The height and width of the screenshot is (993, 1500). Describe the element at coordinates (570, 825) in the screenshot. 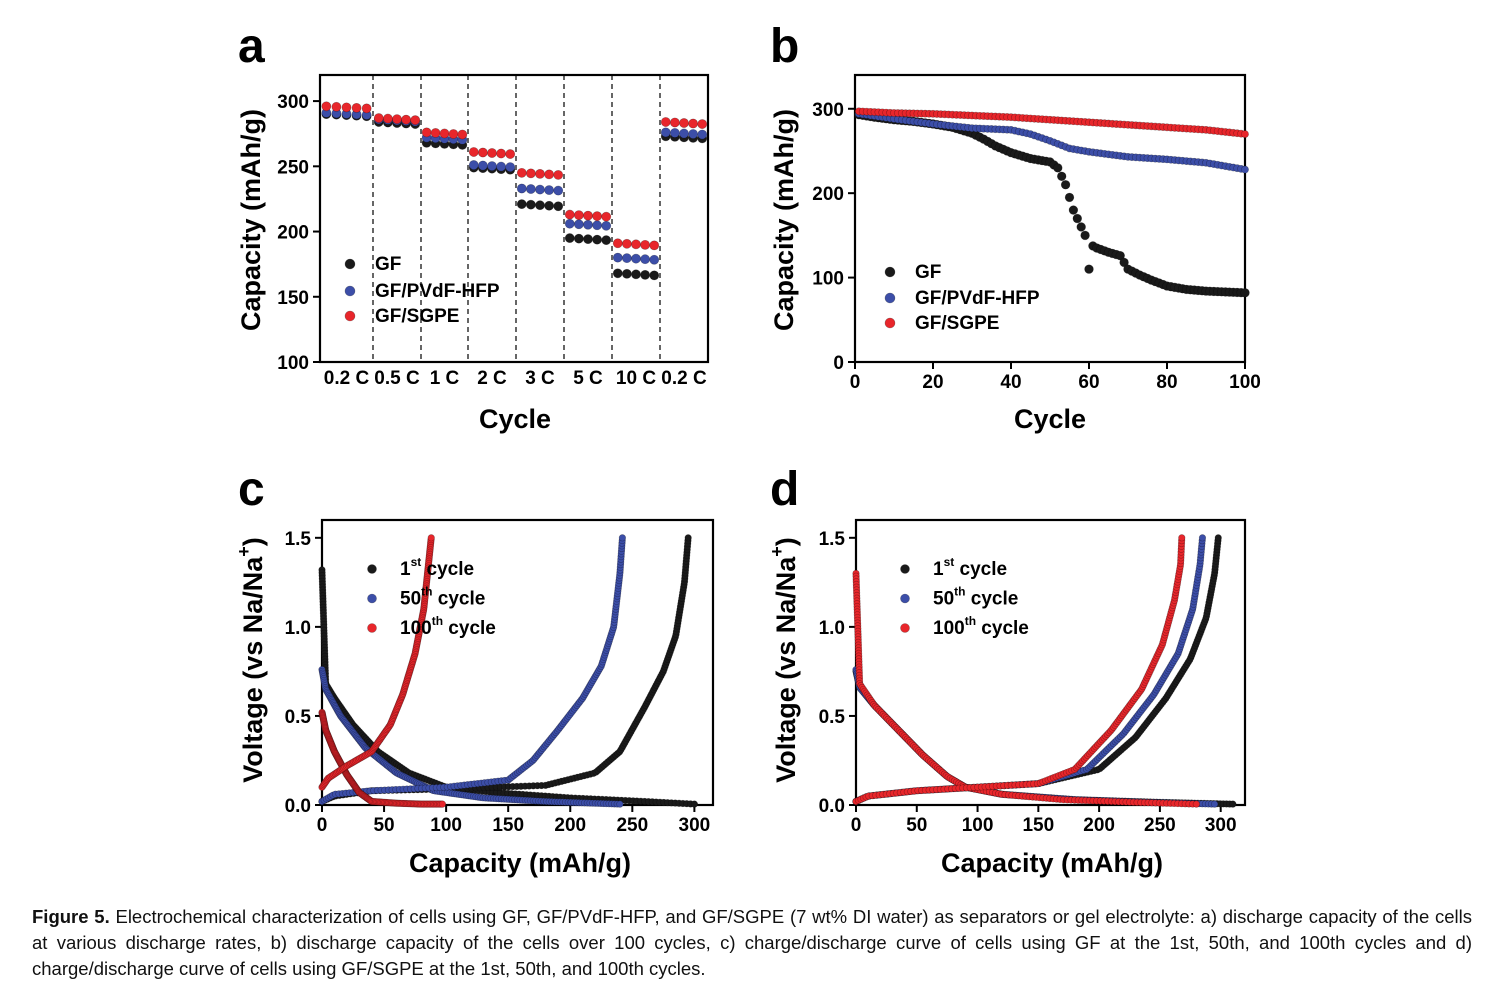

I see `x-tick-label: 200` at that location.